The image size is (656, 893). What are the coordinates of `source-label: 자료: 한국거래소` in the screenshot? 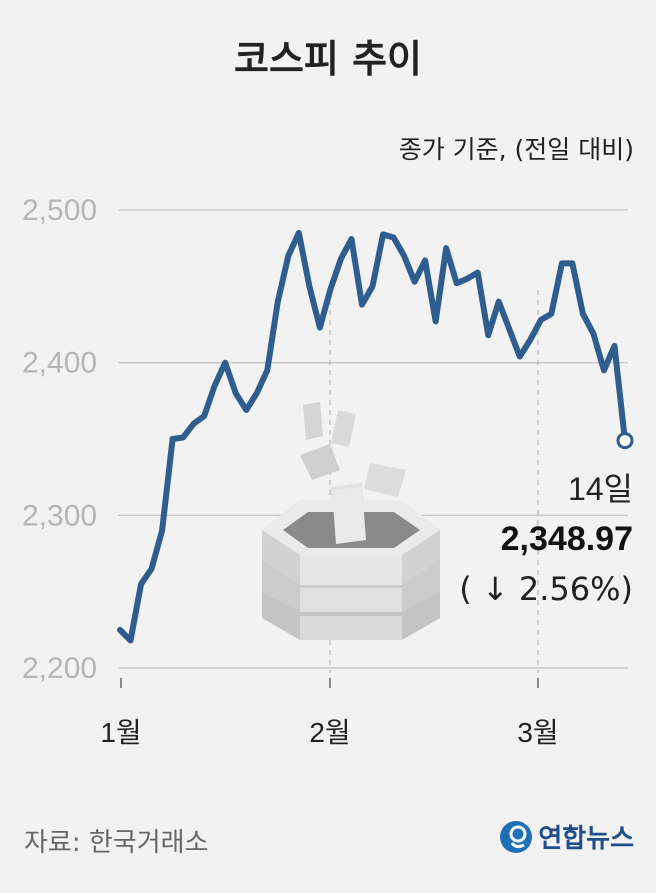 It's located at (116, 843).